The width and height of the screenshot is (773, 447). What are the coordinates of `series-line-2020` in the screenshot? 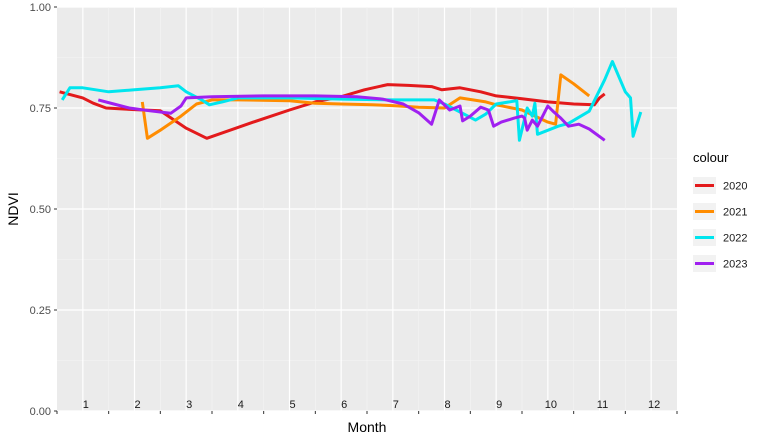 It's located at (332, 111).